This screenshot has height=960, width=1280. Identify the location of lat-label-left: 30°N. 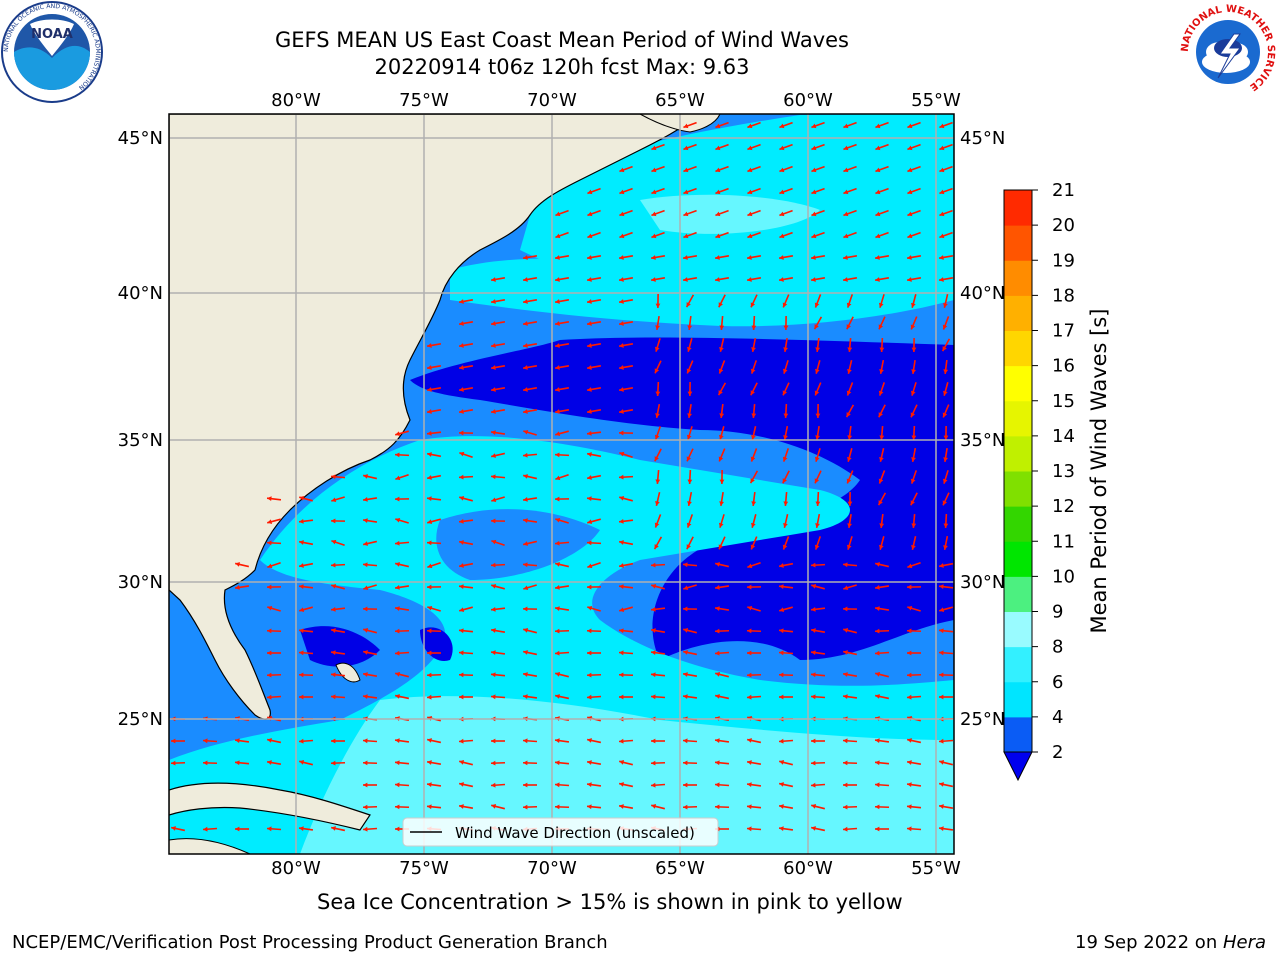
(140, 582).